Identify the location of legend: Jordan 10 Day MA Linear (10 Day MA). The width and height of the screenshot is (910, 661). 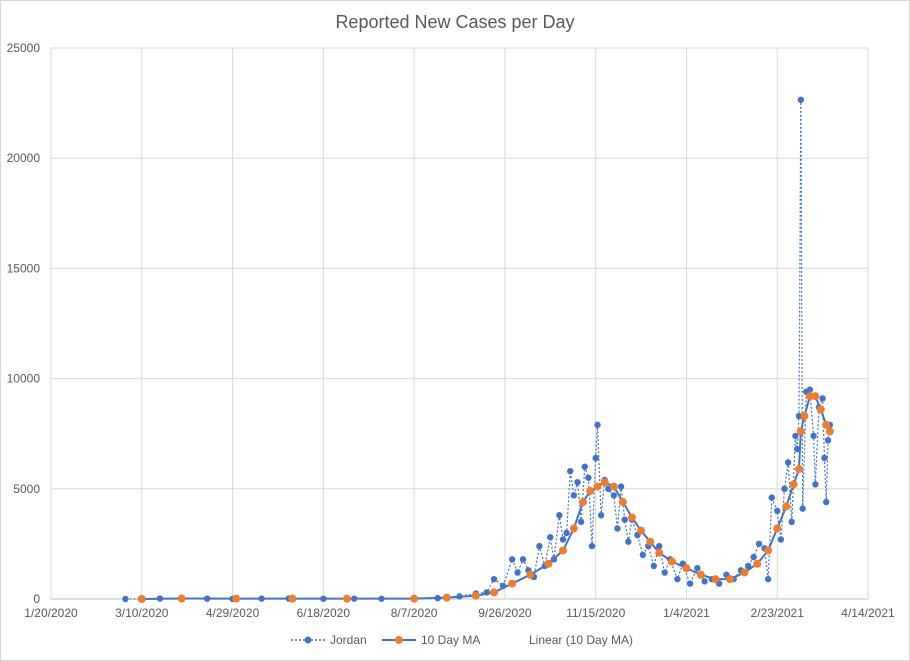
(462, 640).